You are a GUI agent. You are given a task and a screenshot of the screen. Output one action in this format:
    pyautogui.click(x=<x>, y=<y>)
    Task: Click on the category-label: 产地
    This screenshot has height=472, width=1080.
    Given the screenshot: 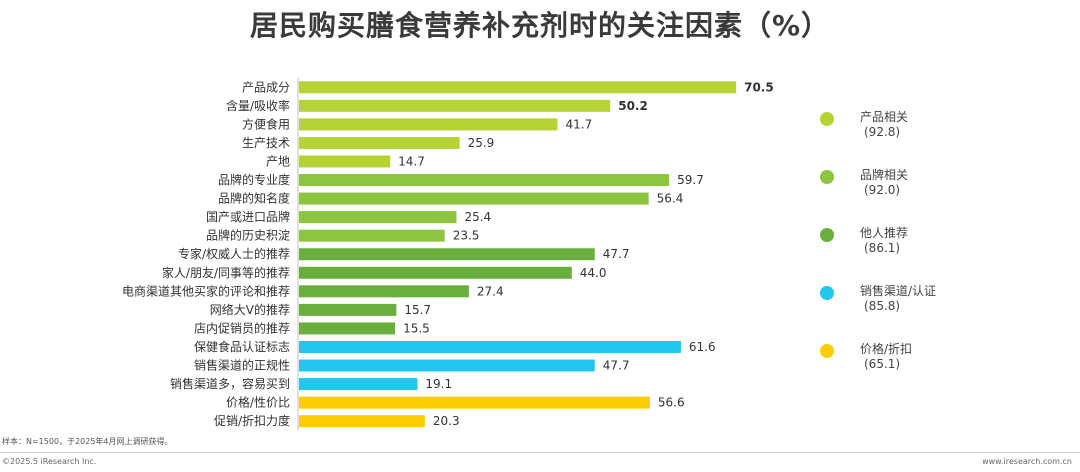 What is the action you would take?
    pyautogui.click(x=278, y=161)
    